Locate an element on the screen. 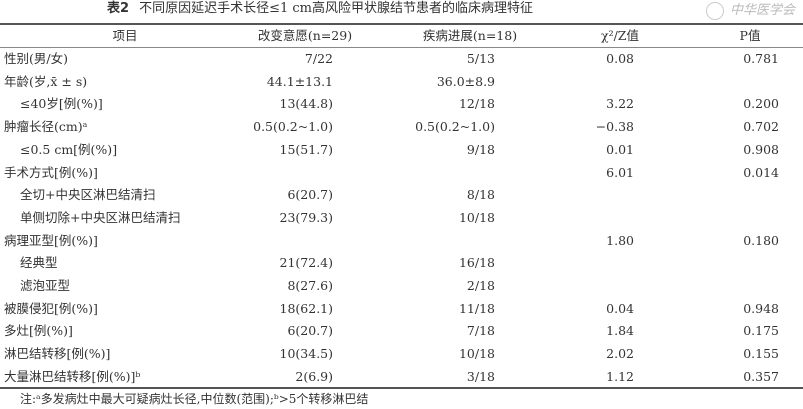 Image resolution: width=803 pixels, height=409 pixels. row-label: ≤0.5 cm[例(%)] is located at coordinates (69, 149).